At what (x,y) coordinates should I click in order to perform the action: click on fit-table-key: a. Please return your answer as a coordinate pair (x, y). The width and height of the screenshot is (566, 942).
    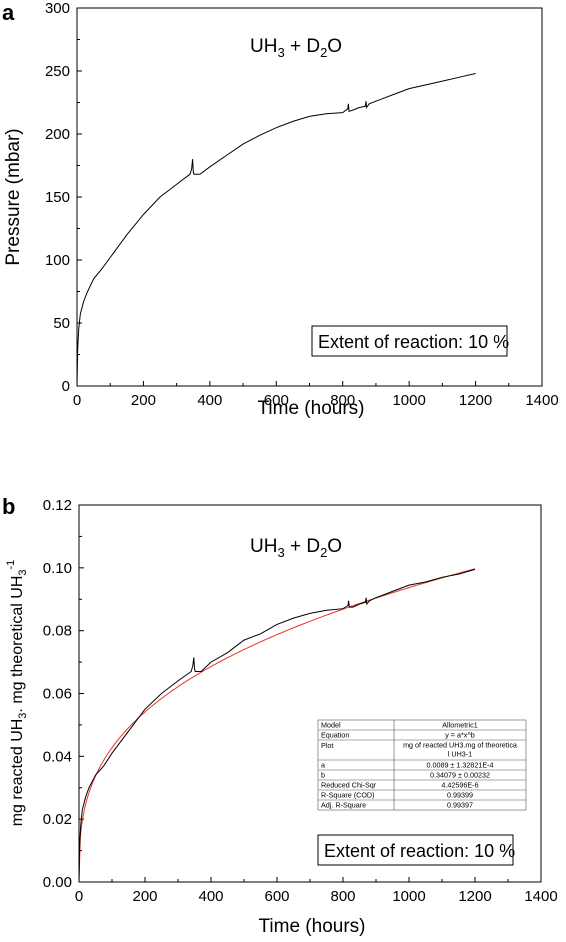
    Looking at the image, I should click on (323, 765).